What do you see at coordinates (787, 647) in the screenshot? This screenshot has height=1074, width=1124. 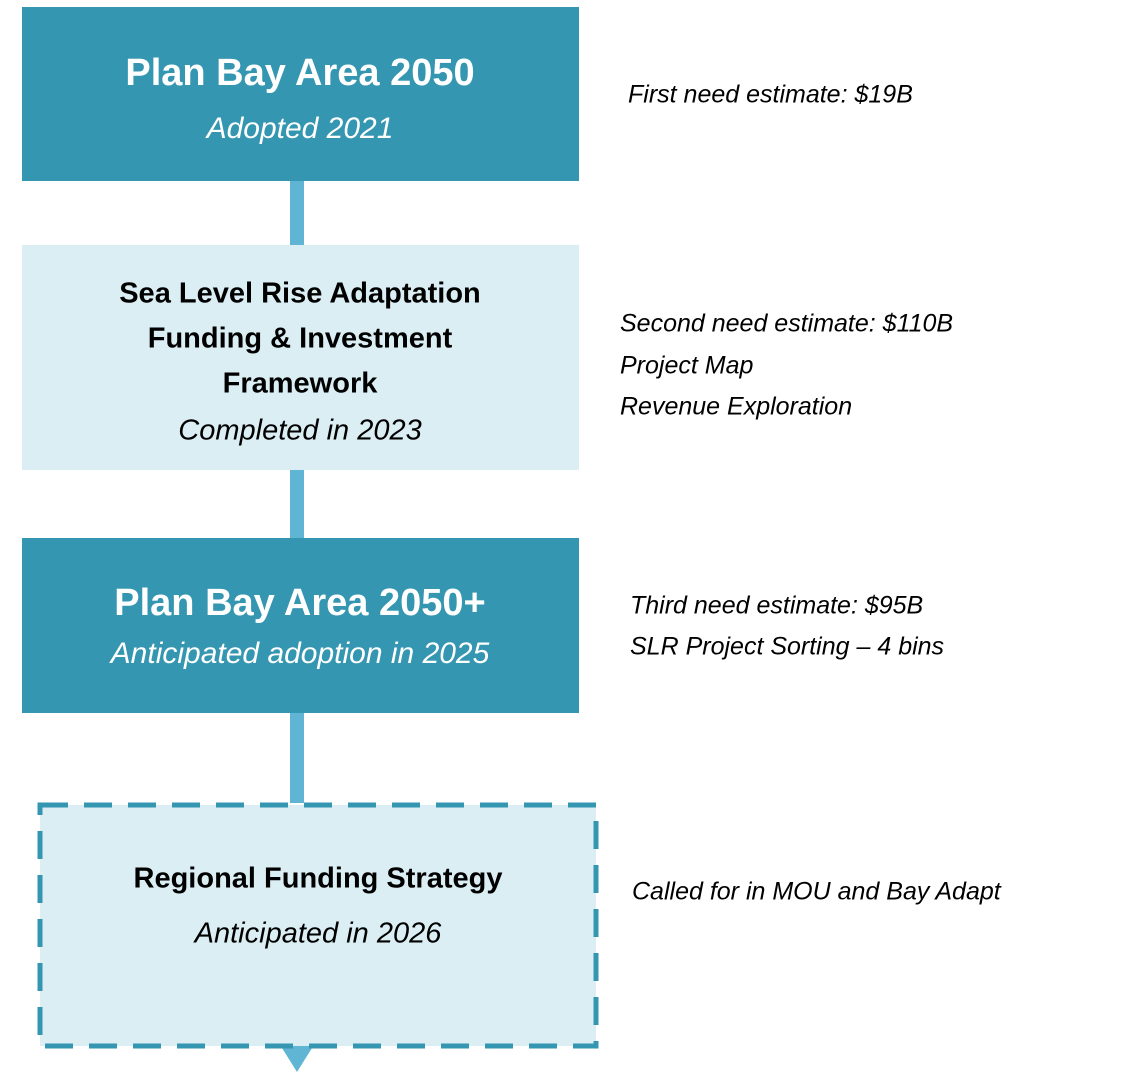 I see `node-note: SLR Project Sorting – 4 bins` at bounding box center [787, 647].